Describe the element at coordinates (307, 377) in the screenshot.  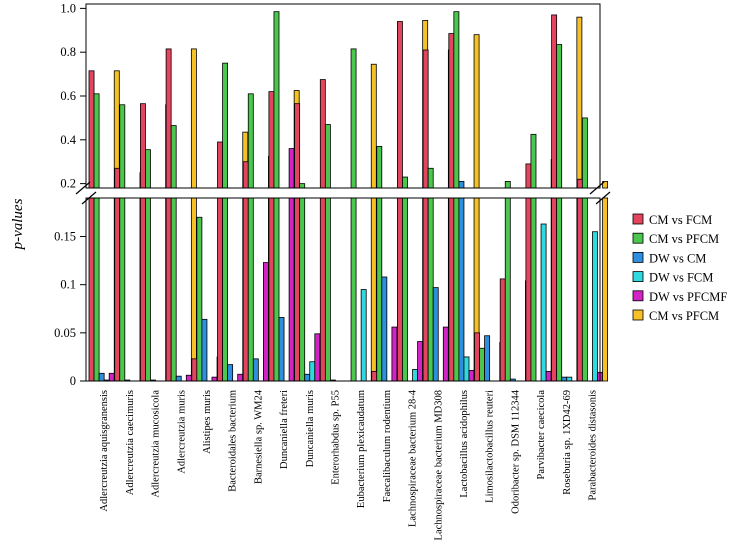
I see `bar-2-8-lower` at that location.